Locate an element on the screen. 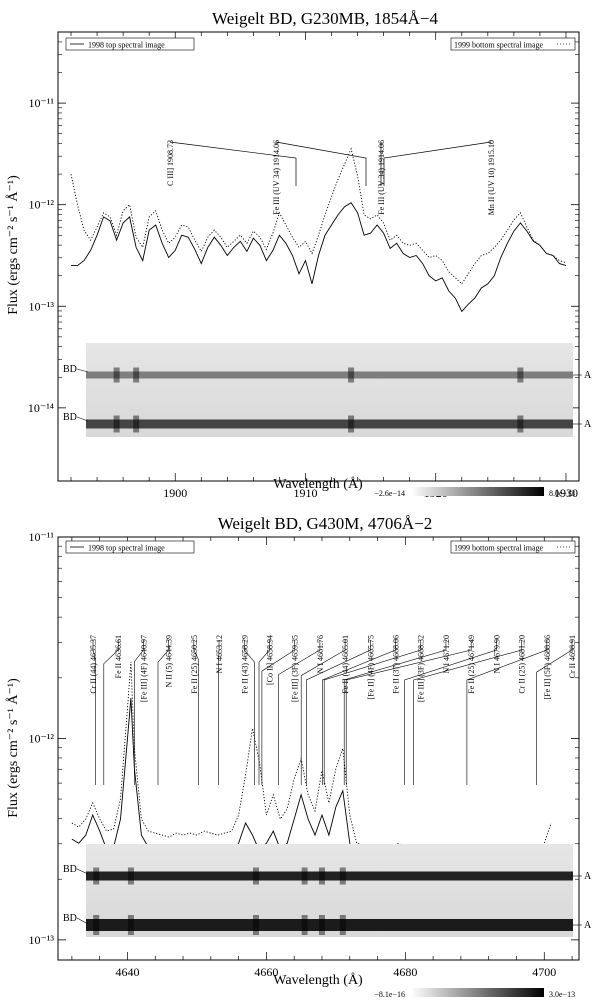 The image size is (600, 1001). line-id-label: [Co II] 4658.94 is located at coordinates (269, 660).